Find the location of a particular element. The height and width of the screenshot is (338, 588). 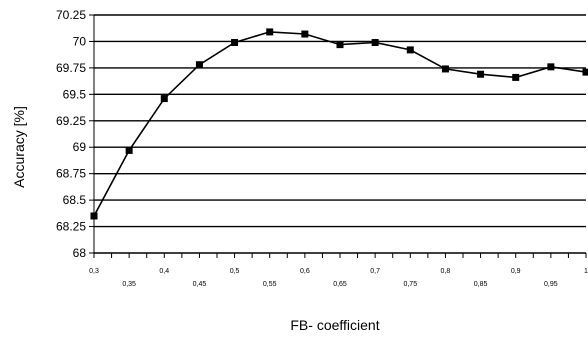

x-tick-label: 1 is located at coordinates (586, 271).